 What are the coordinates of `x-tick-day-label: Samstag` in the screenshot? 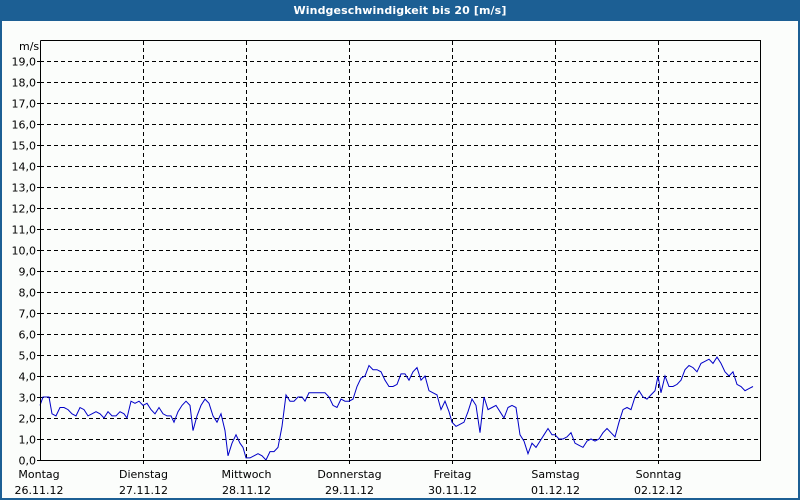 It's located at (555, 474).